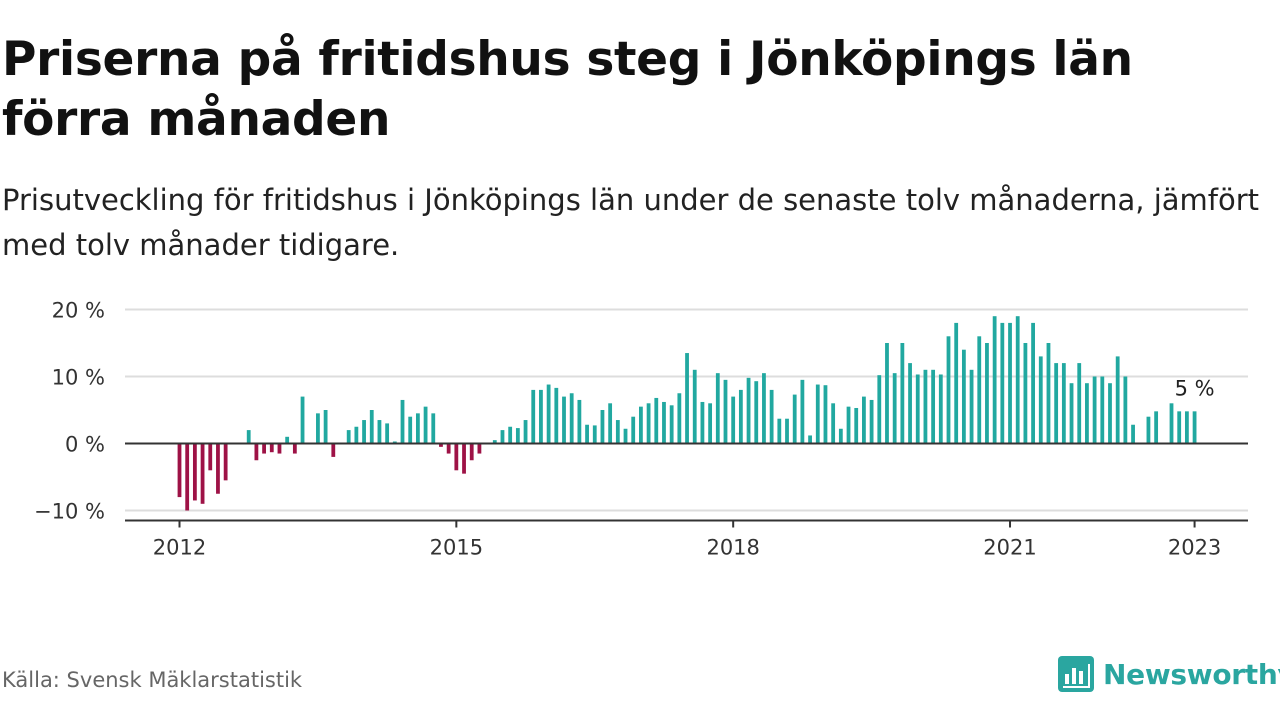  Describe the element at coordinates (1191, 674) in the screenshot. I see `brand-name: Newsworthy` at that location.